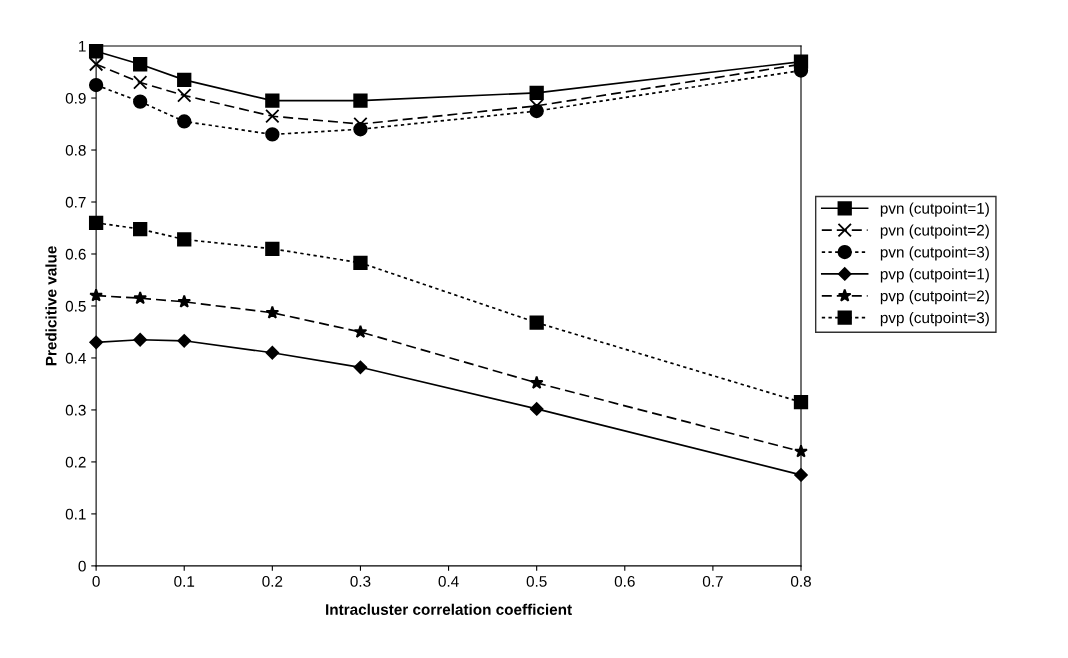  Describe the element at coordinates (75, 98) in the screenshot. I see `y-tick-label: 0.9` at that location.